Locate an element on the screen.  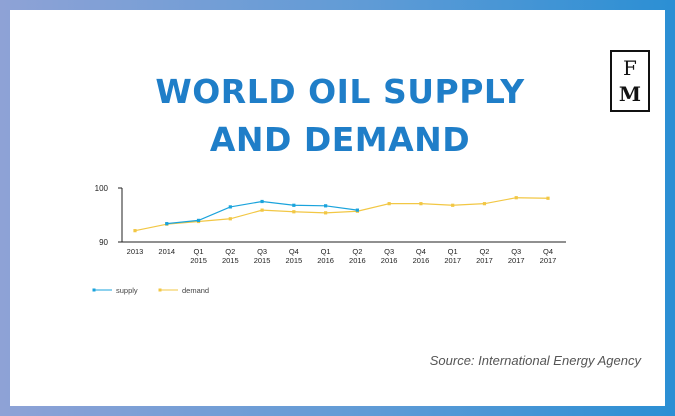
legend-label-demand: demand is located at coordinates (195, 290).